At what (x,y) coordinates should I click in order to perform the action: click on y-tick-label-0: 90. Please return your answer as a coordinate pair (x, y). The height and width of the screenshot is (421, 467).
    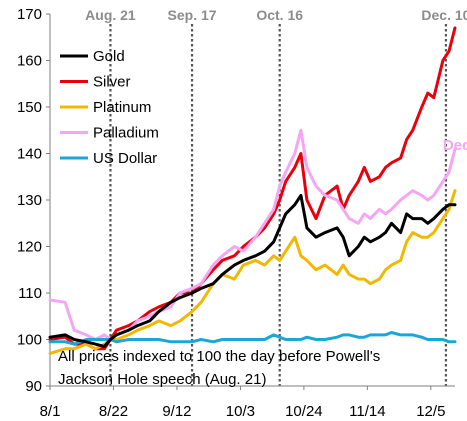
    Looking at the image, I should click on (33, 386).